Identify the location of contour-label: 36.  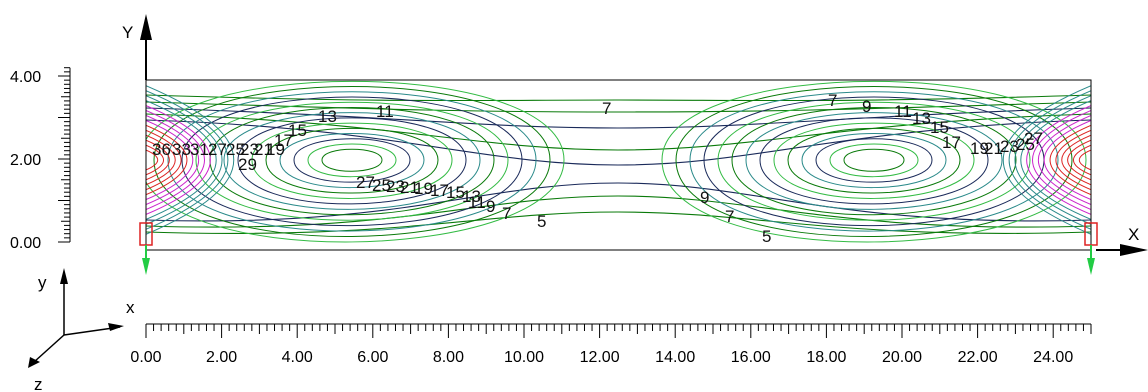
(161, 149).